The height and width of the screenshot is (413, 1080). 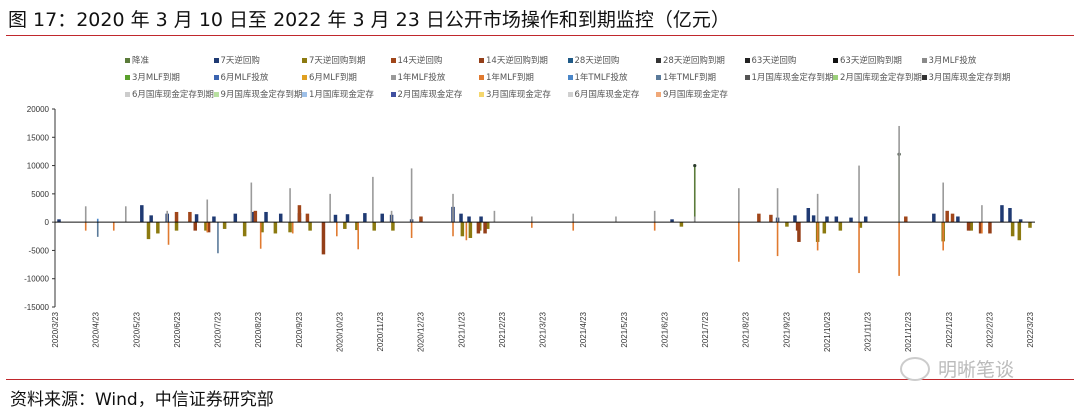 I want to click on legend-item: 3月国库现金定存, so click(x=515, y=94).